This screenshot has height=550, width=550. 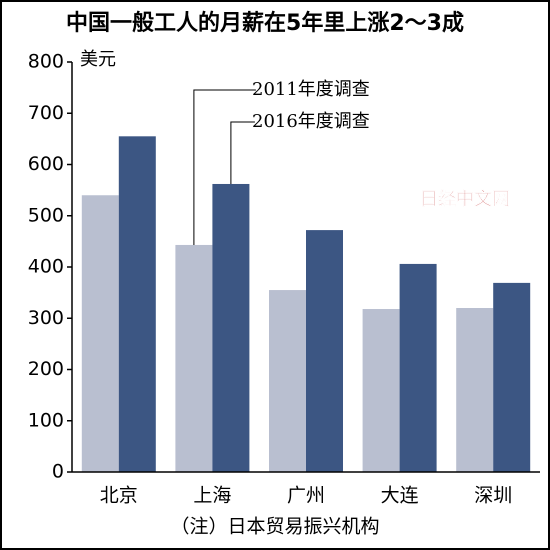 I want to click on legend-label: 2016年度调查, so click(x=311, y=121).